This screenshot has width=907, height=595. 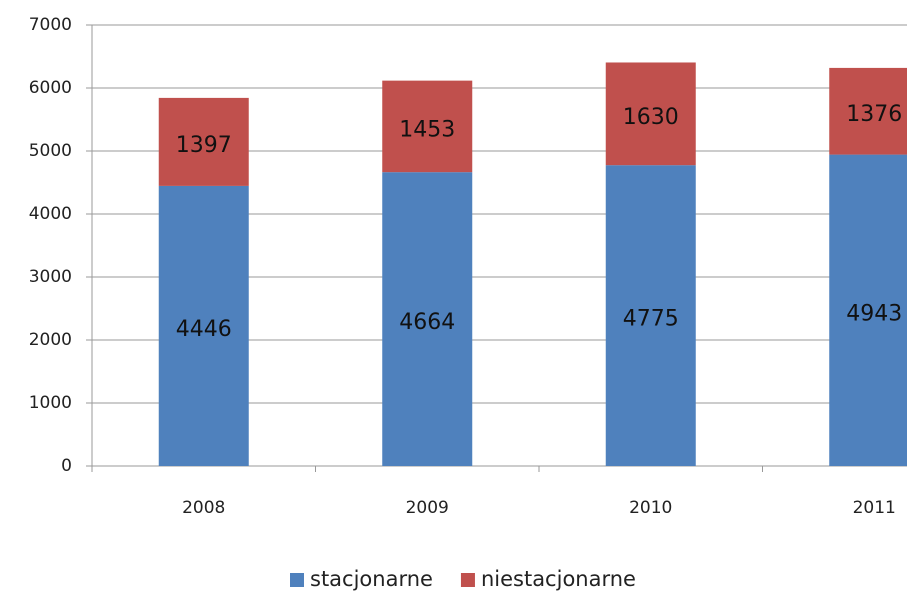 I want to click on y-tick-label: 3000, so click(x=50, y=277).